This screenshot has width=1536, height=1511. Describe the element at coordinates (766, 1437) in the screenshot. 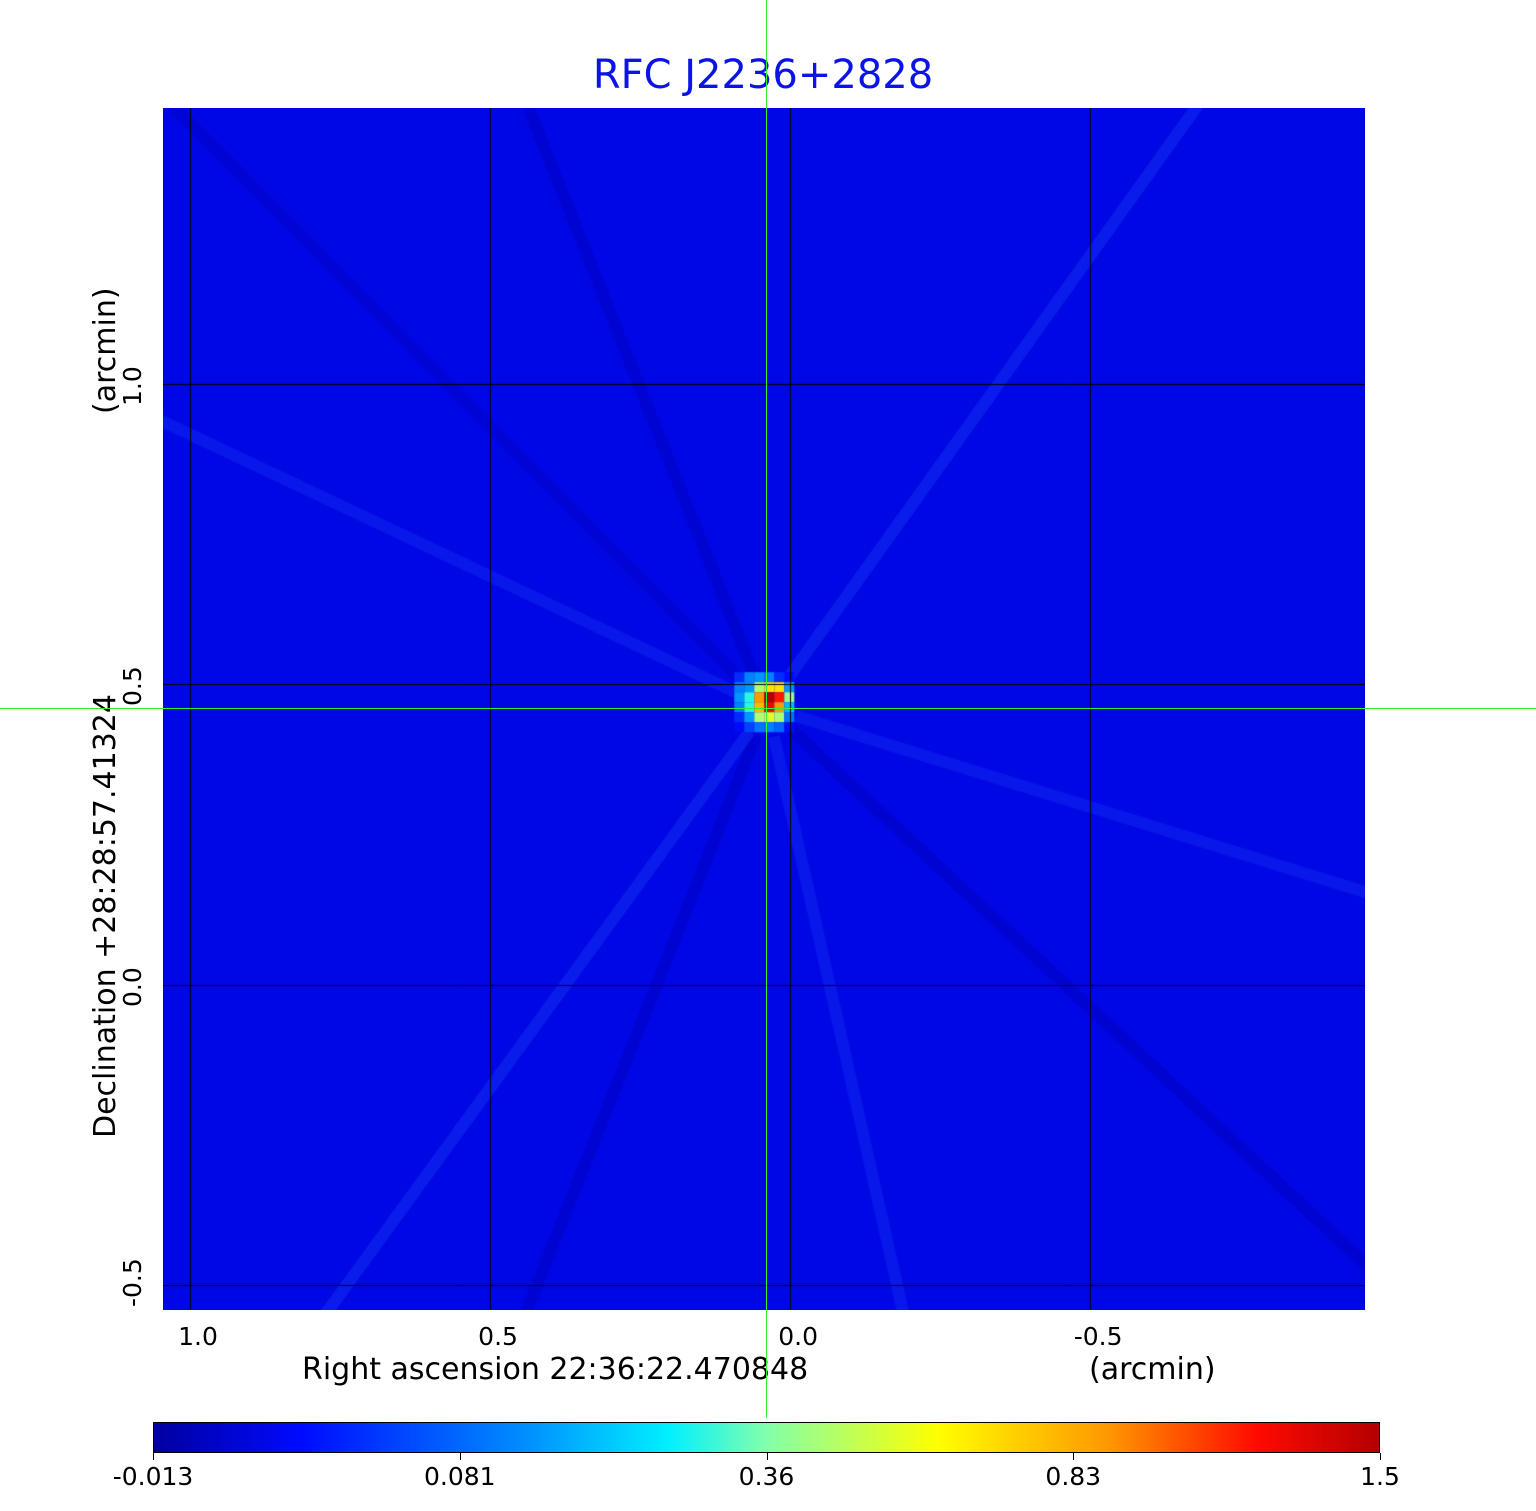

I see `colorbar` at that location.